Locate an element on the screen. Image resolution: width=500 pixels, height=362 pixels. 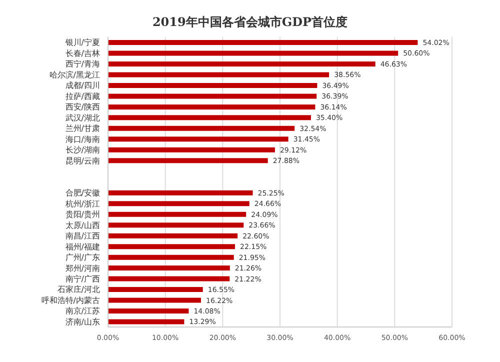
y-tick-label: 呼和浩特/内蒙古 is located at coordinates (70, 300).